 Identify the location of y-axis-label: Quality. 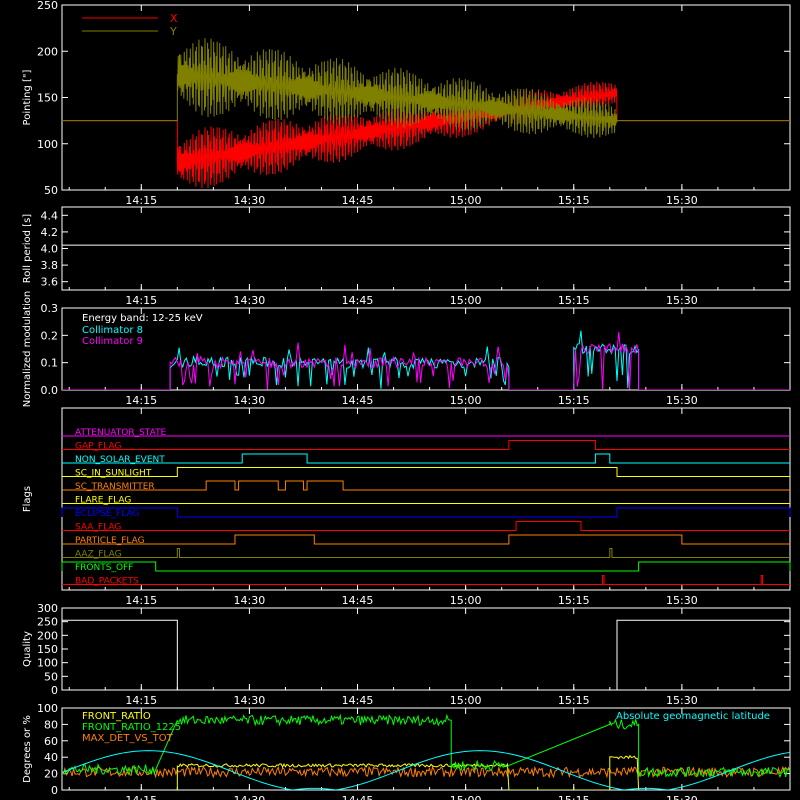
(27, 649).